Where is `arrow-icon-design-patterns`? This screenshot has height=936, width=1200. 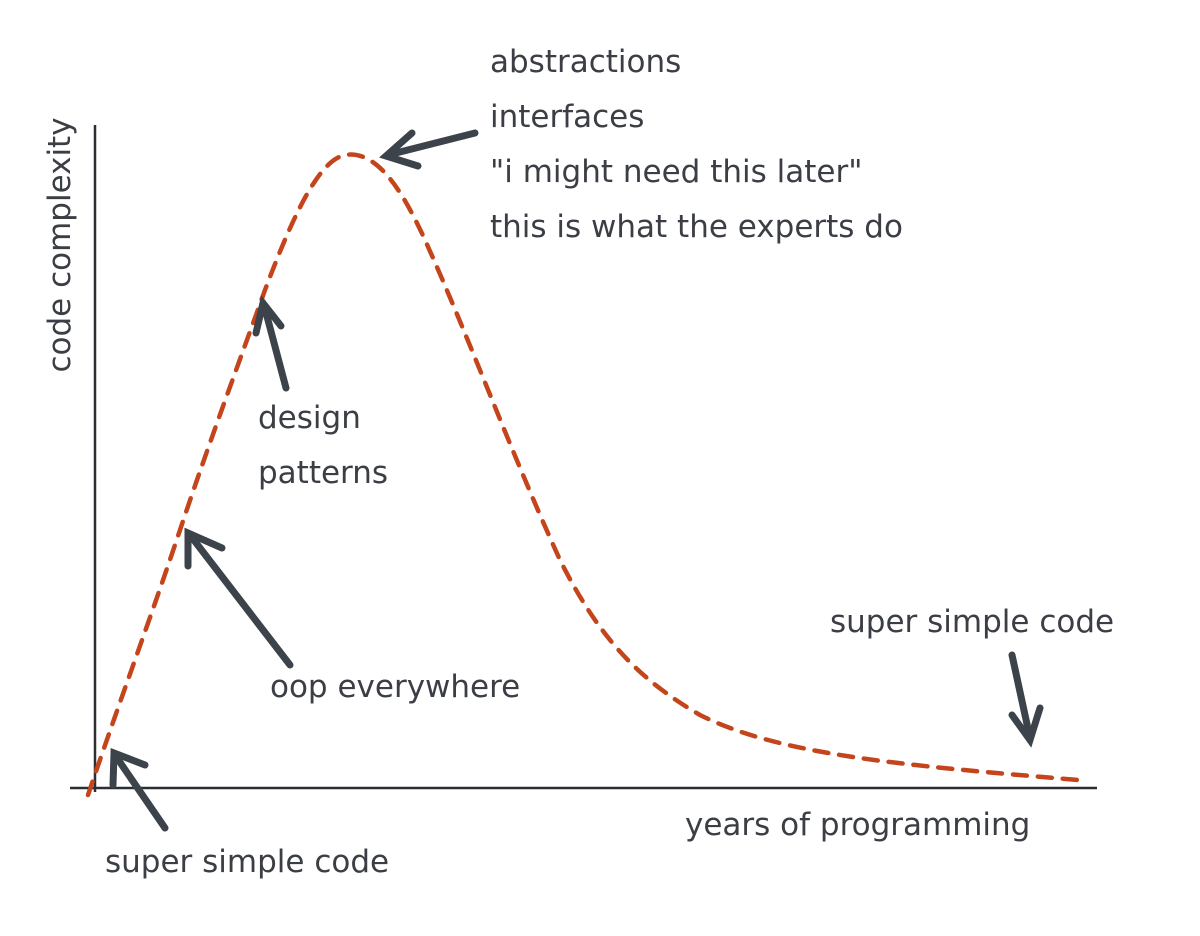
arrow-icon-design-patterns is located at coordinates (271, 343).